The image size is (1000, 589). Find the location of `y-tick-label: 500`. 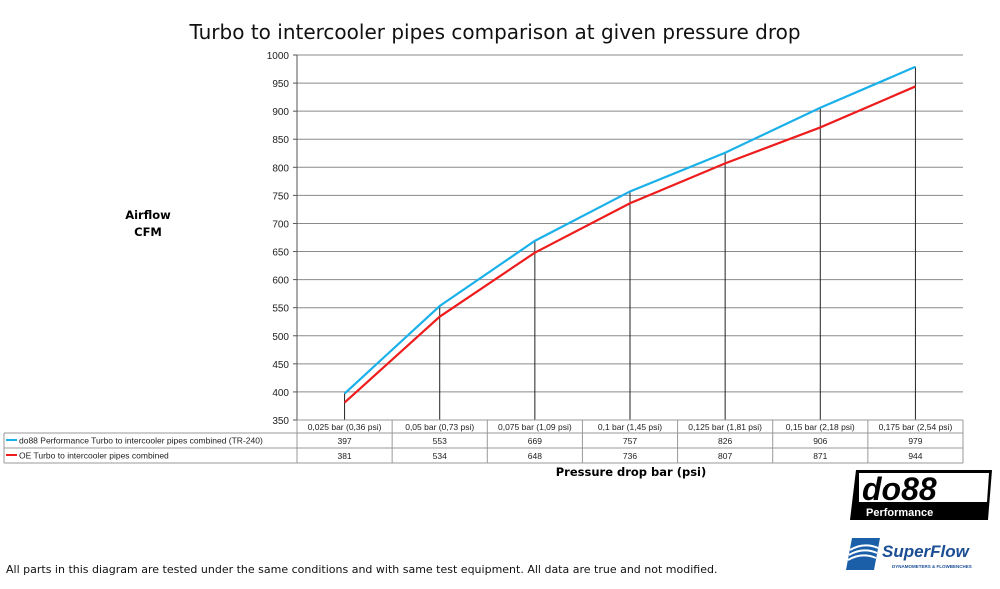

y-tick-label: 500 is located at coordinates (280, 337).